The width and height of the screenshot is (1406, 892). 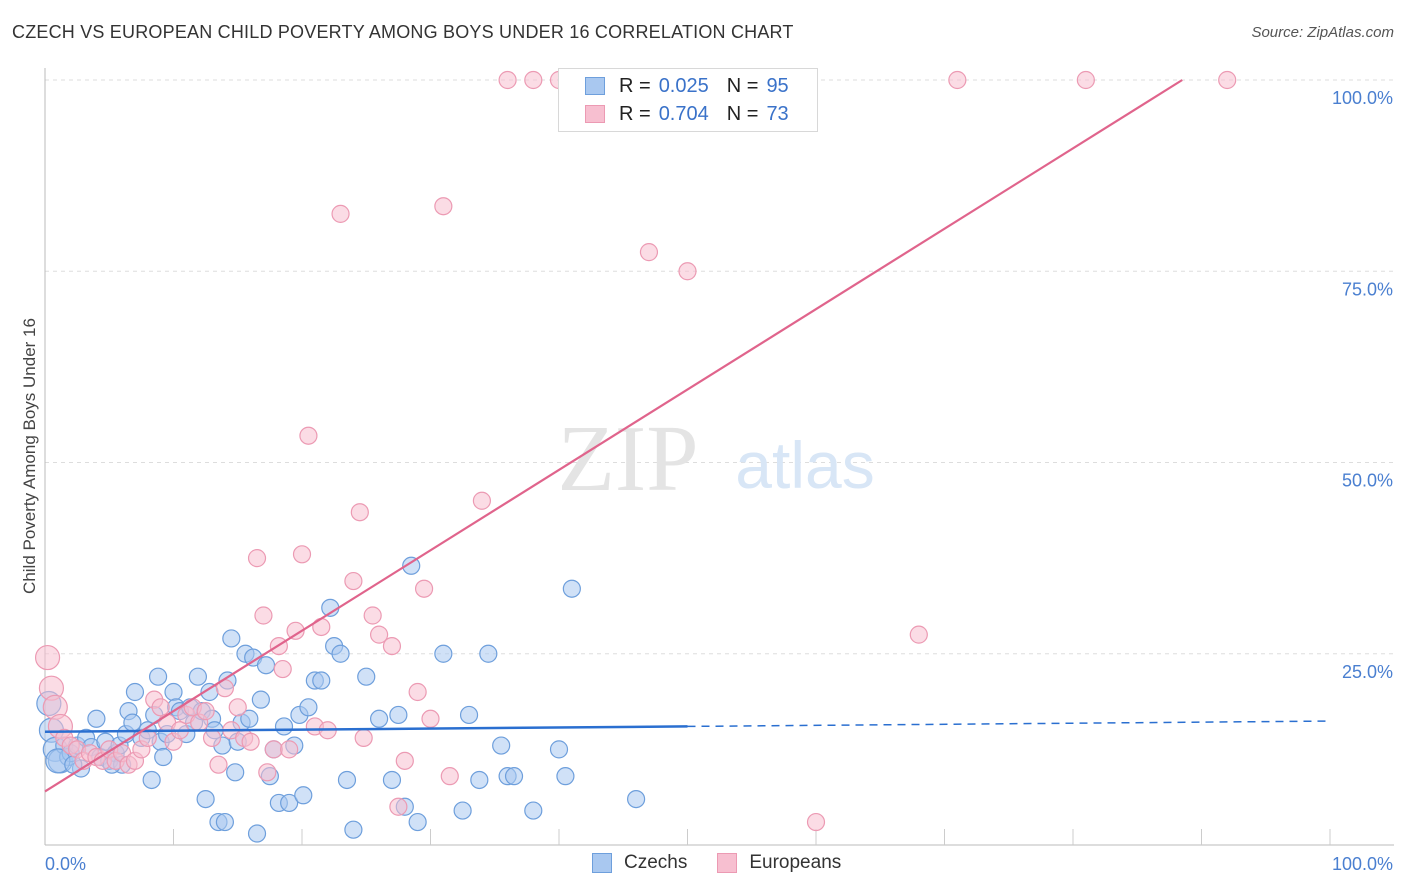 I want to click on europeans-legend-label: Europeans, so click(x=795, y=862).